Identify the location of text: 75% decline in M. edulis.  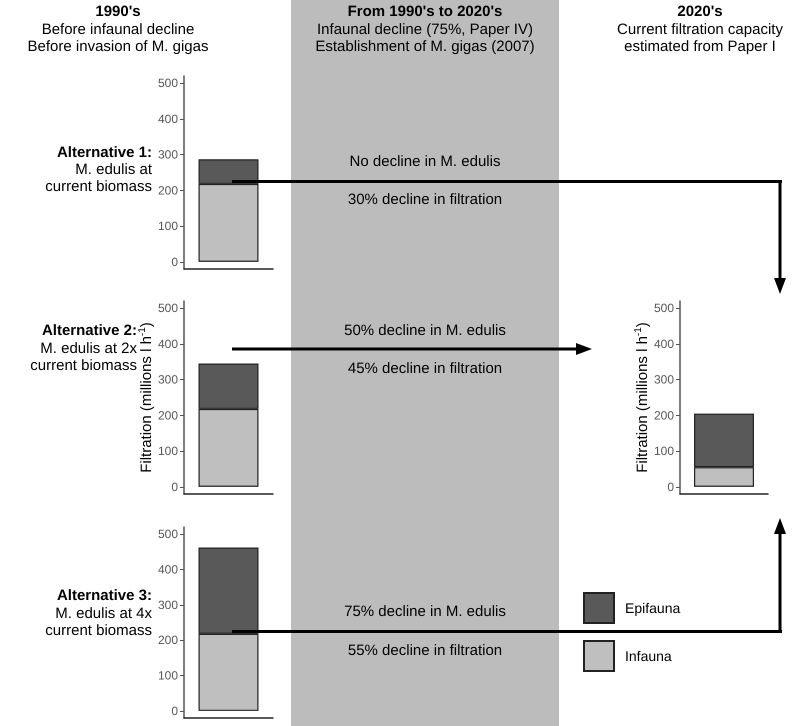
(425, 611).